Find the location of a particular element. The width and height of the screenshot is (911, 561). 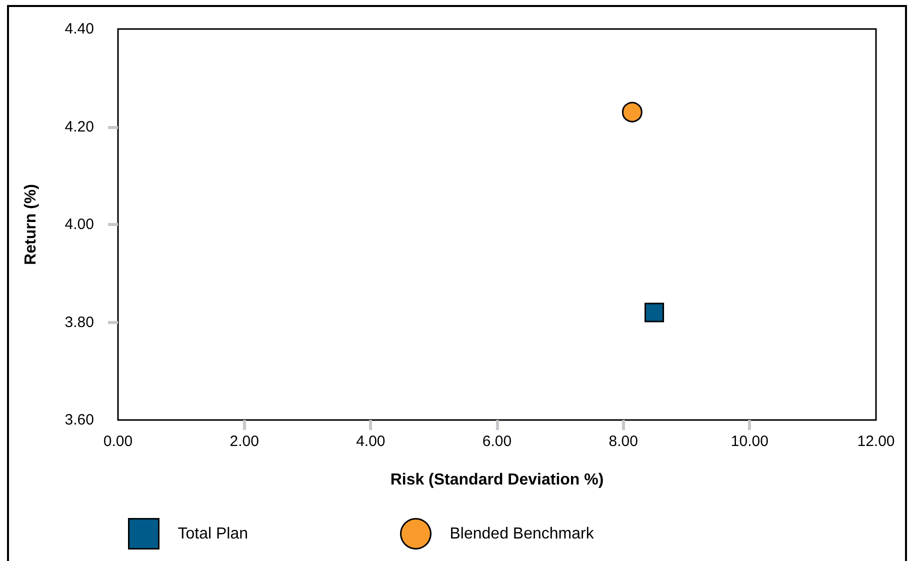

x-tick-label: 0.00 is located at coordinates (118, 441).